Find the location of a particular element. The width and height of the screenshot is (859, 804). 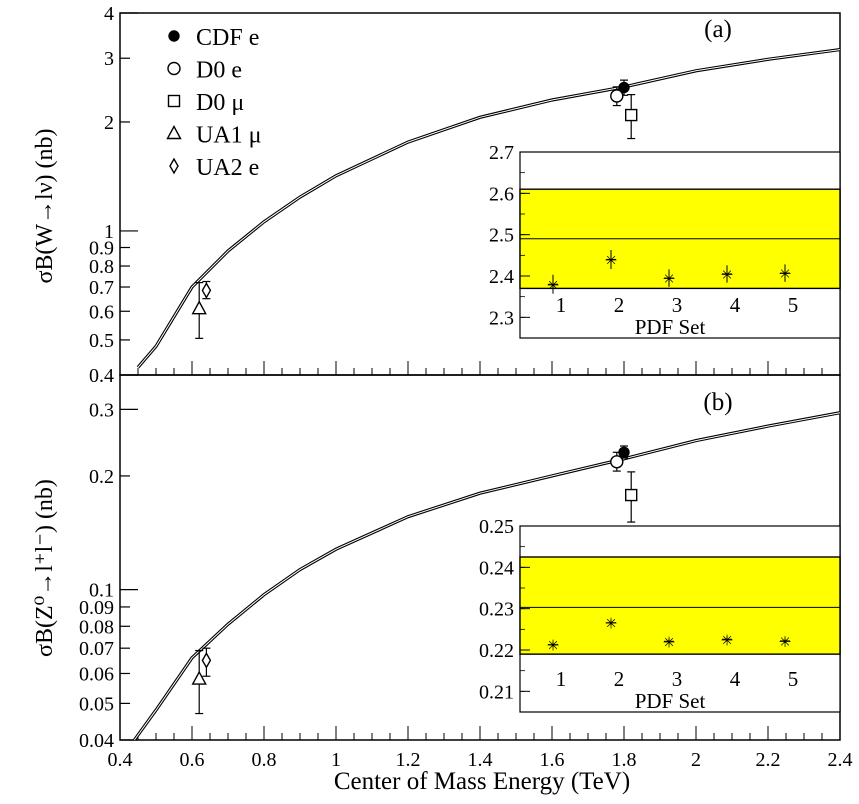

y-tick-label: 0.3 is located at coordinates (101, 410).